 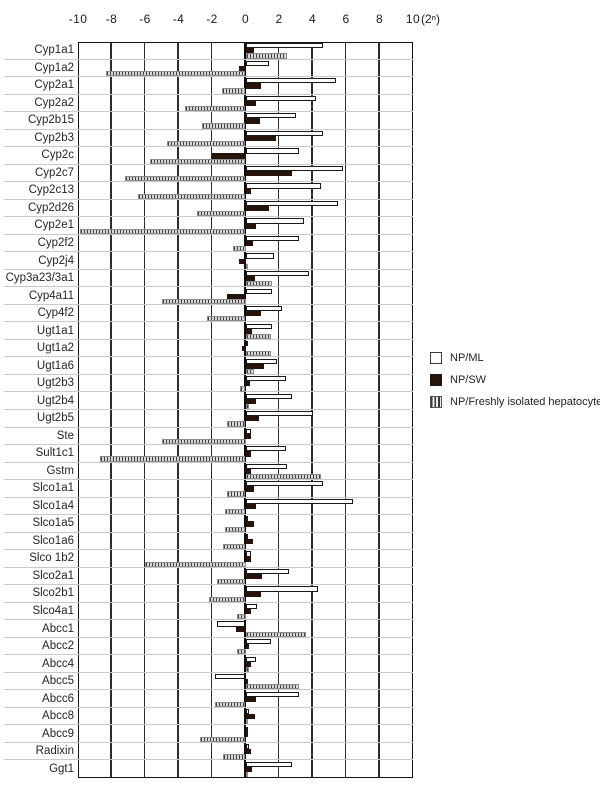 I want to click on legend-swatch-hatched-vertical-icon, so click(x=436, y=402).